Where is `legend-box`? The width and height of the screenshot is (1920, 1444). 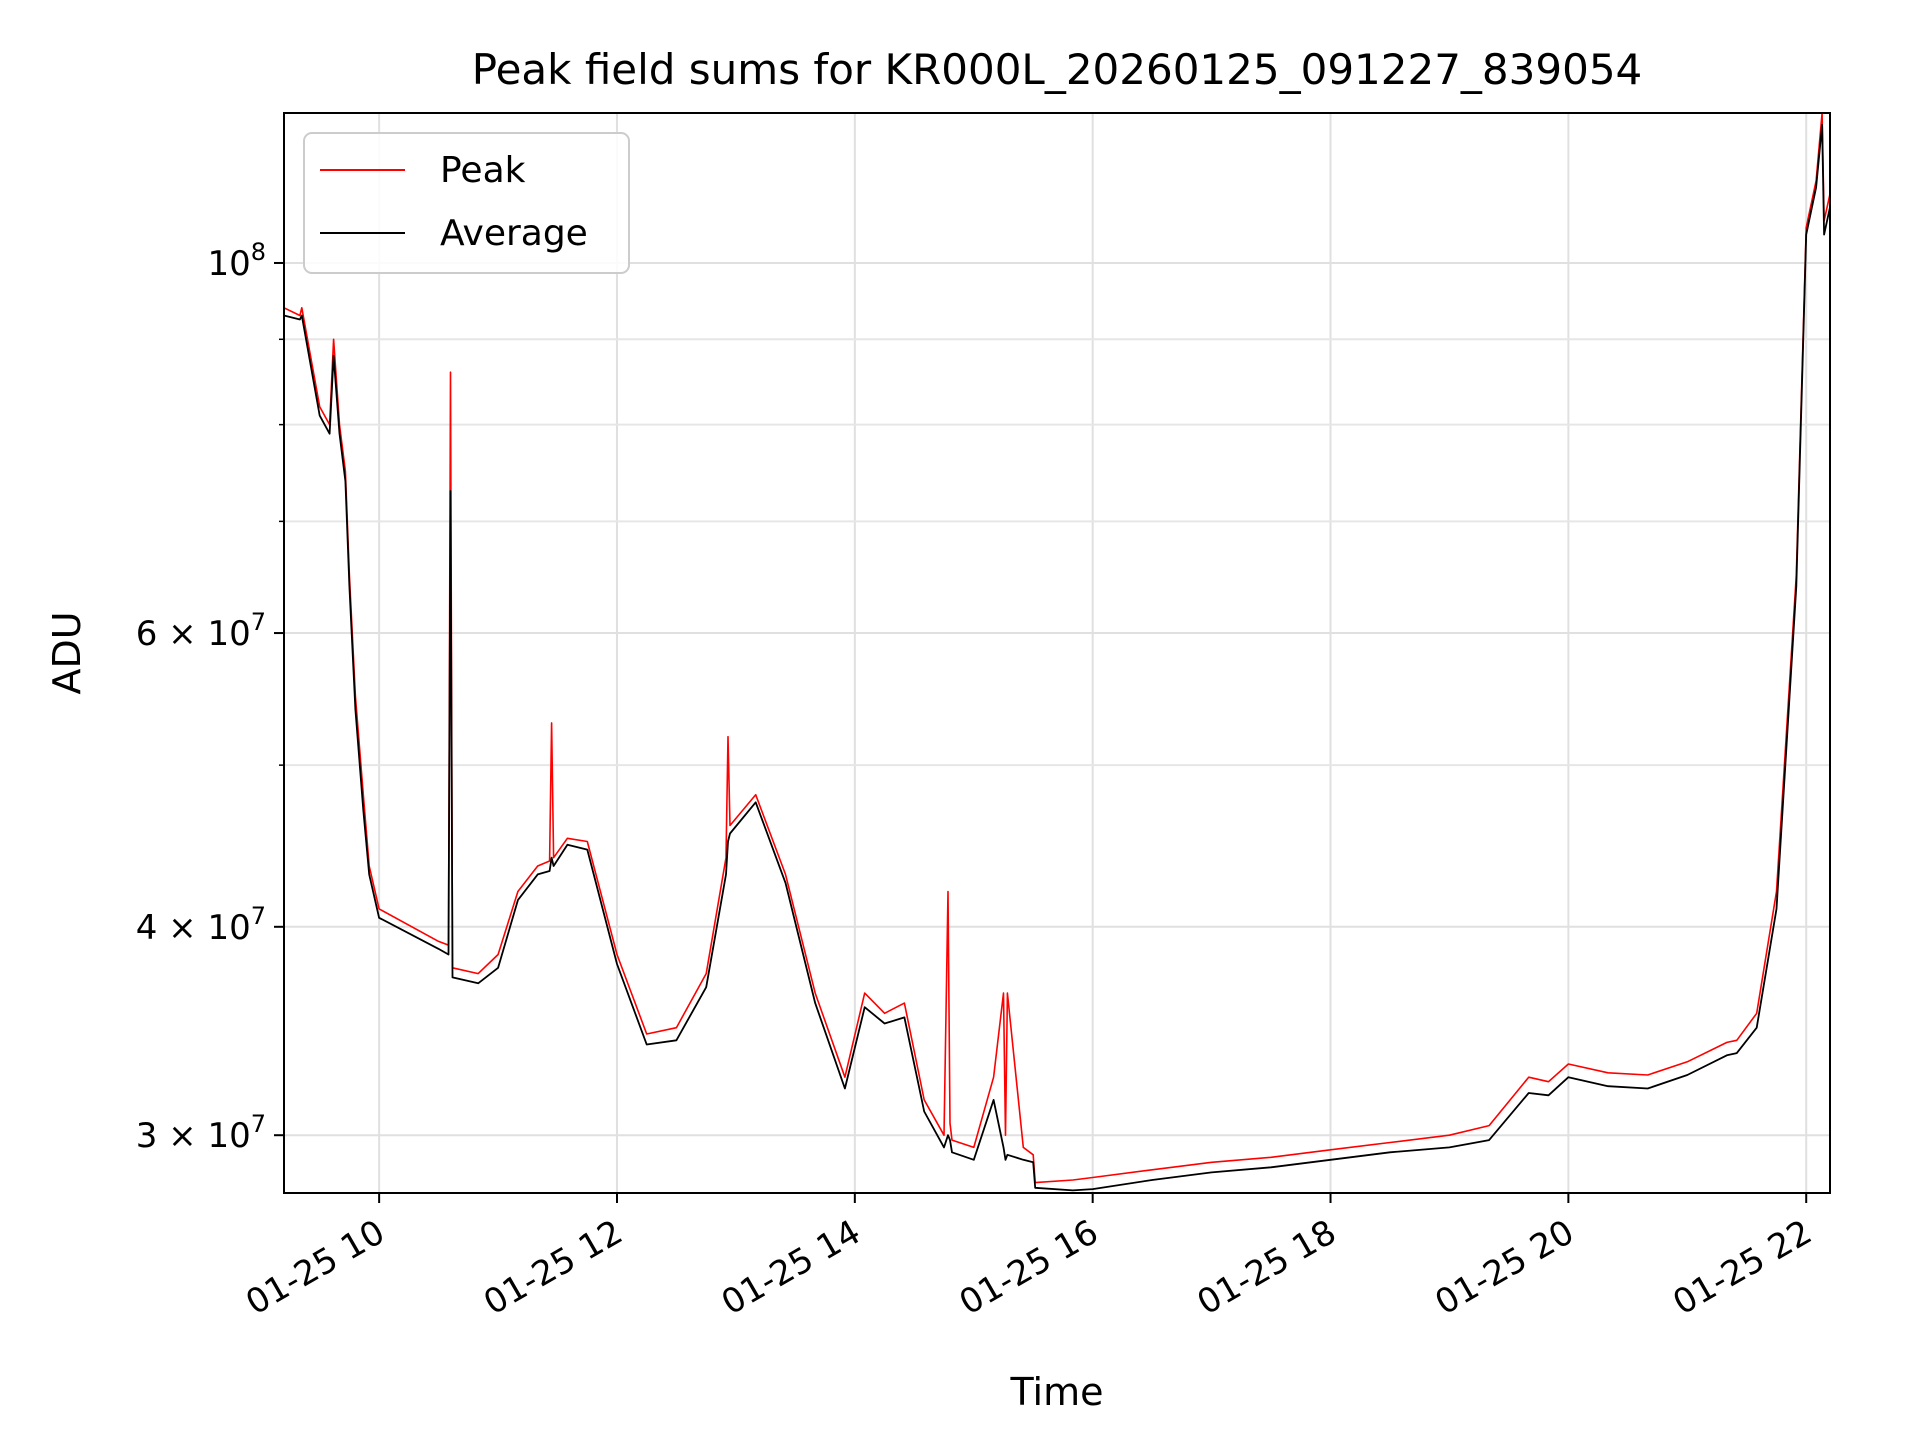
legend-box is located at coordinates (466, 203).